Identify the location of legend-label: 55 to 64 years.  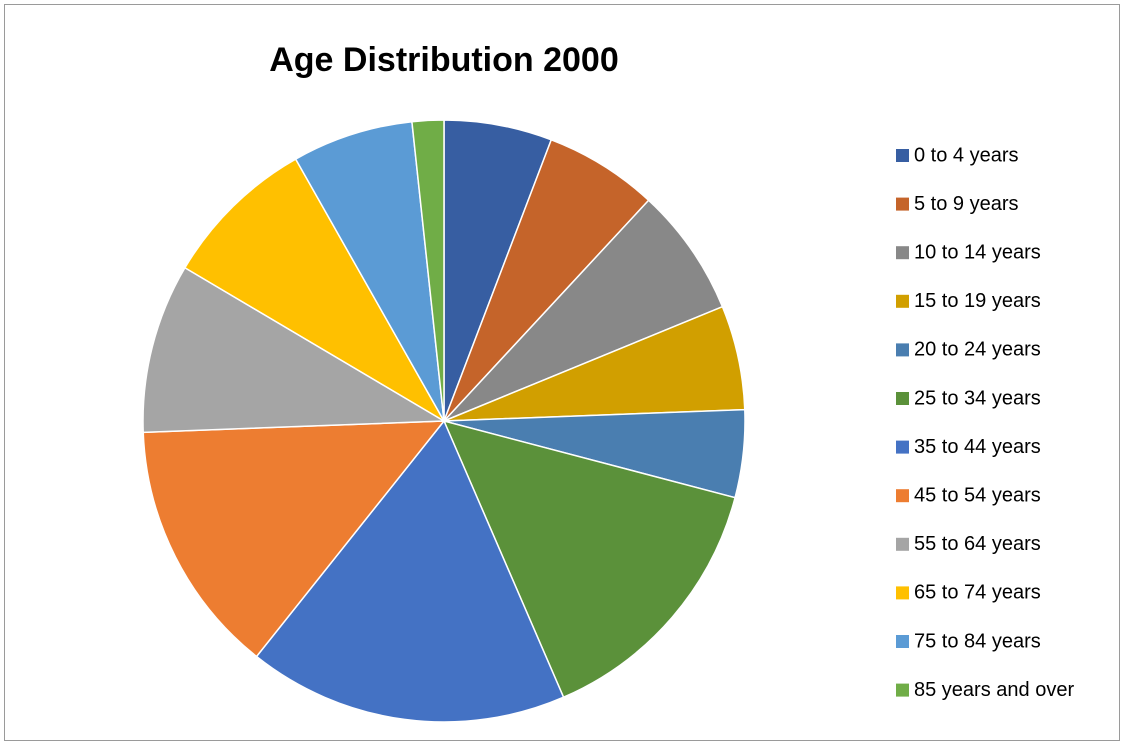
(977, 544).